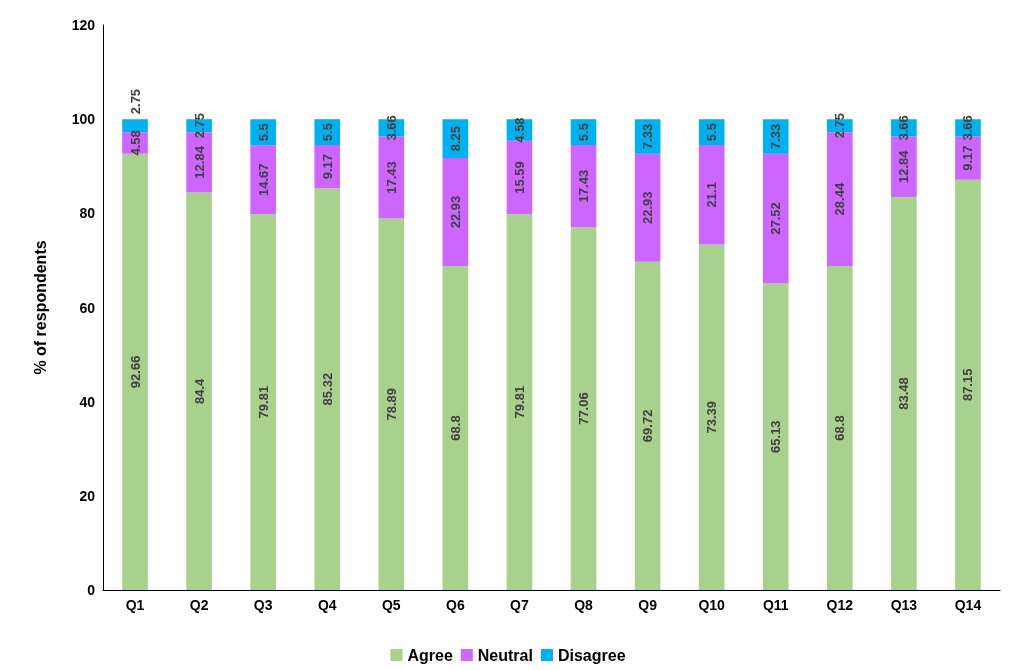  I want to click on data-label: 73.39, so click(712, 417).